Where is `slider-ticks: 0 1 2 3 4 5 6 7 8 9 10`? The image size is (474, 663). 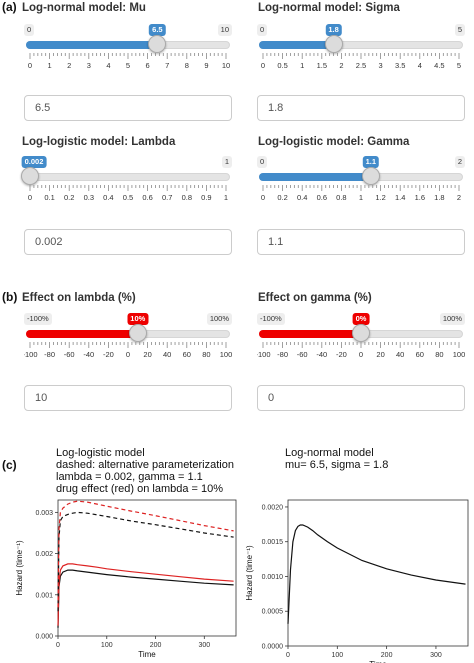 slider-ticks: 0 1 2 3 4 5 6 7 8 9 10 is located at coordinates (129, 61).